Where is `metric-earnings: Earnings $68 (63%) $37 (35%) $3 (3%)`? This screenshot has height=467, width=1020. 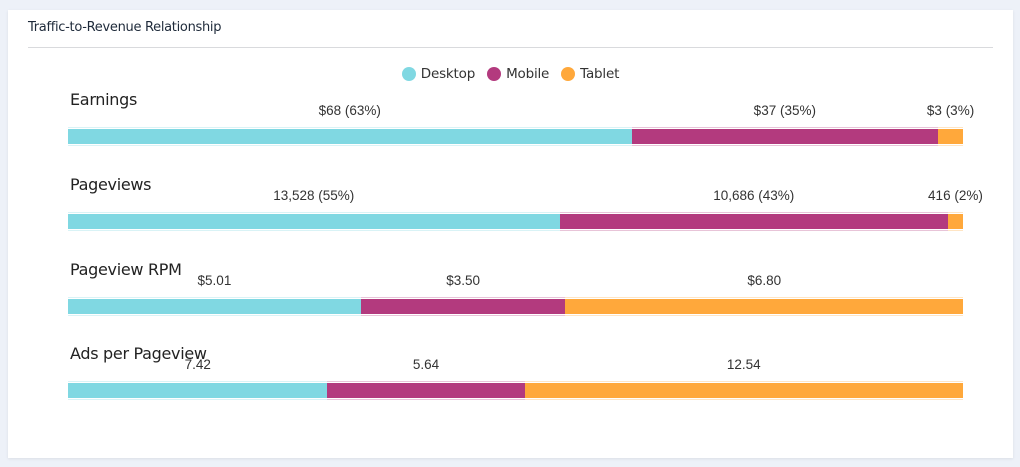
metric-earnings: Earnings $68 (63%) $37 (35%) $3 (3%) is located at coordinates (521, 125).